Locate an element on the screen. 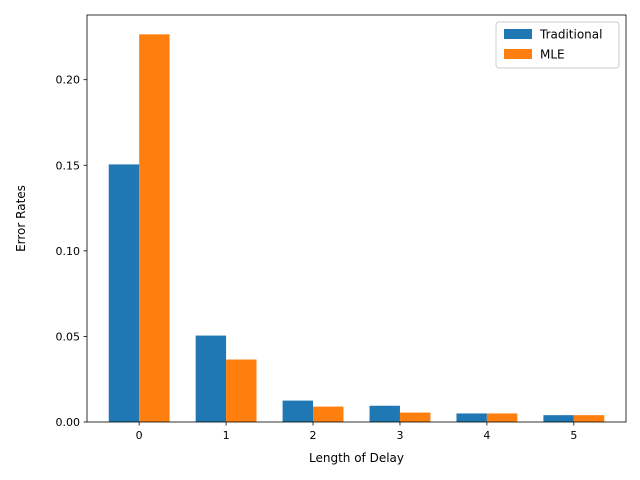 The image size is (640, 480). x-tick-label: 1 is located at coordinates (226, 435).